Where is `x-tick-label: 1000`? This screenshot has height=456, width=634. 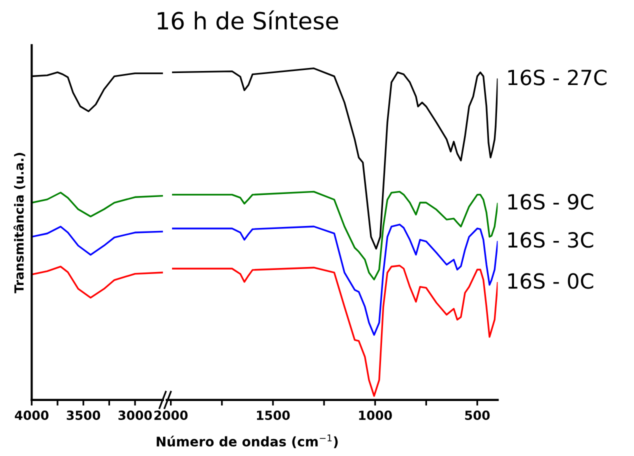 x-tick-label: 1000 is located at coordinates (375, 415).